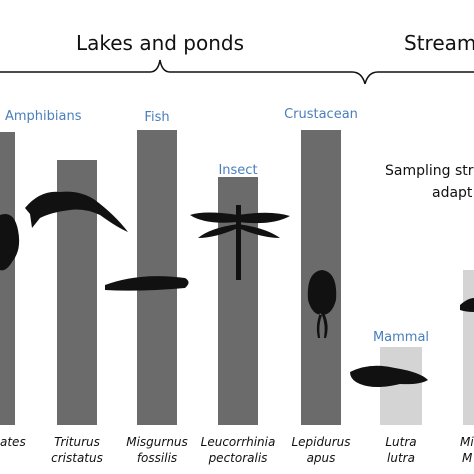  I want to click on group-label: Crustacean, so click(321, 114).